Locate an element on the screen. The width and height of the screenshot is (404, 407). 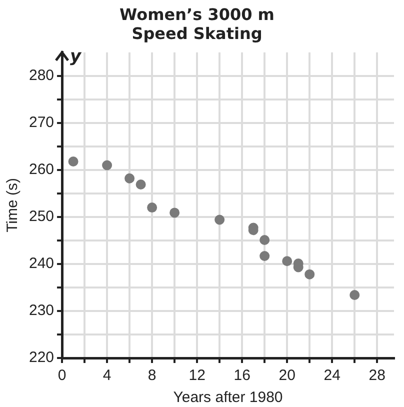
y-tick-label: 260 is located at coordinates (41, 169).